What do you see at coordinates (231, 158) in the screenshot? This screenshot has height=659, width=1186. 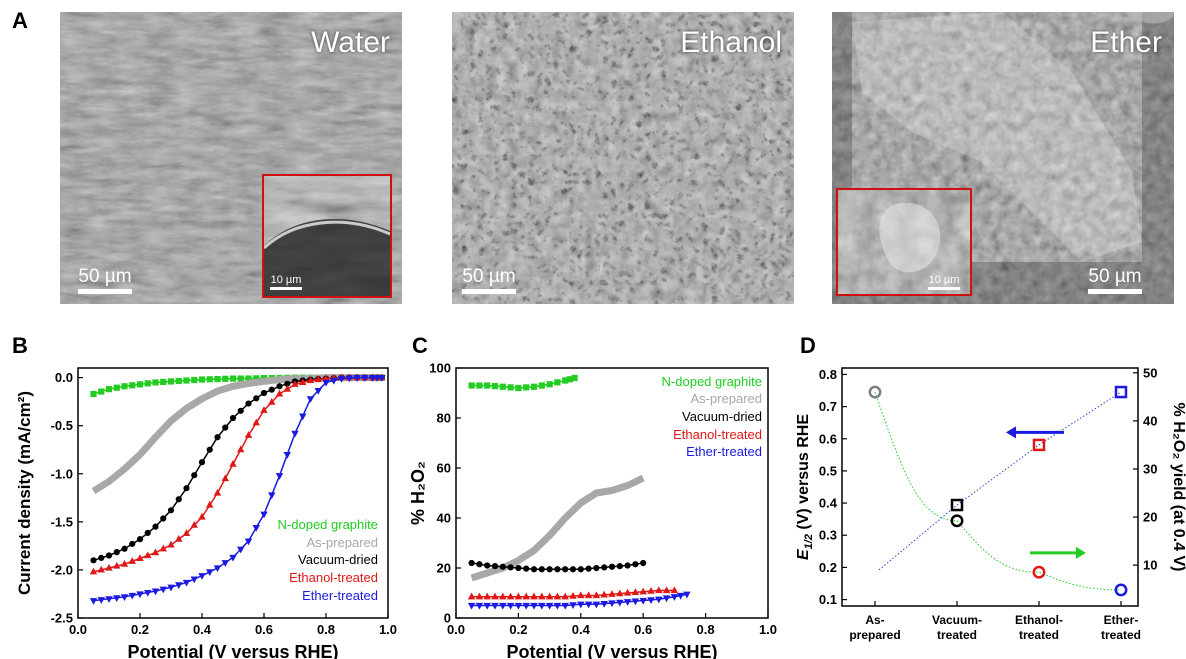 I see `sem-image-water: Water 50 µm 10 µm` at bounding box center [231, 158].